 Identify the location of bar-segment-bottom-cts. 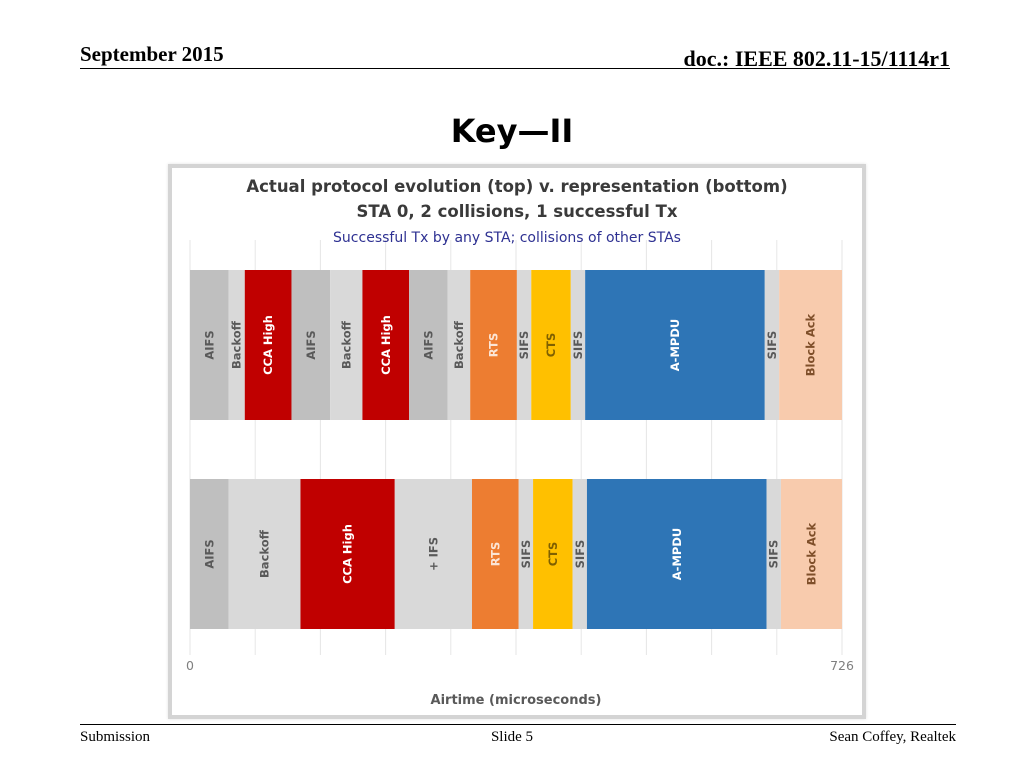
(553, 554).